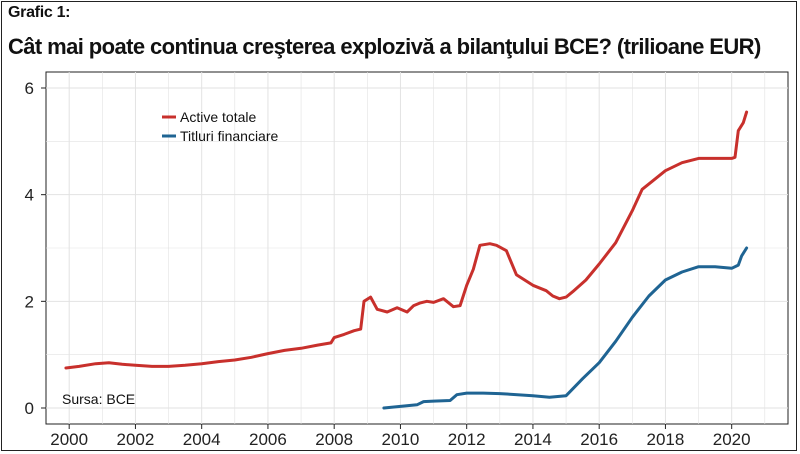 This screenshot has width=800, height=454. What do you see at coordinates (229, 136) in the screenshot?
I see `legend-label: Titluri financiare` at bounding box center [229, 136].